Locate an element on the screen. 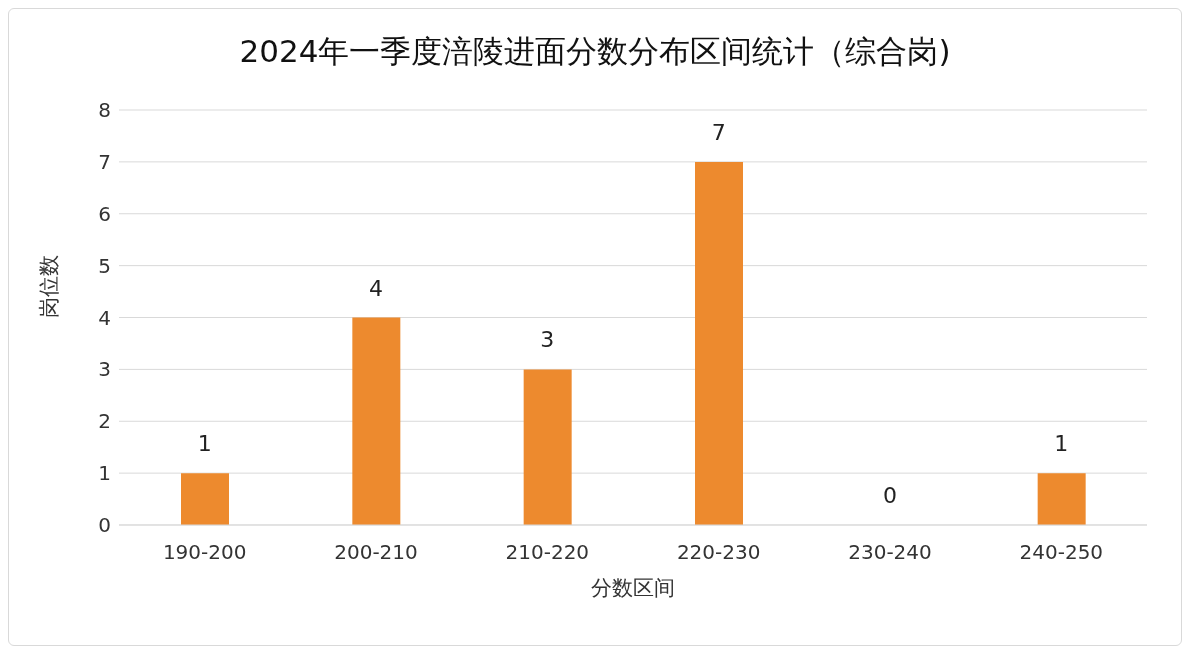 This screenshot has width=1190, height=654. y-tick-label: 7 is located at coordinates (104, 161).